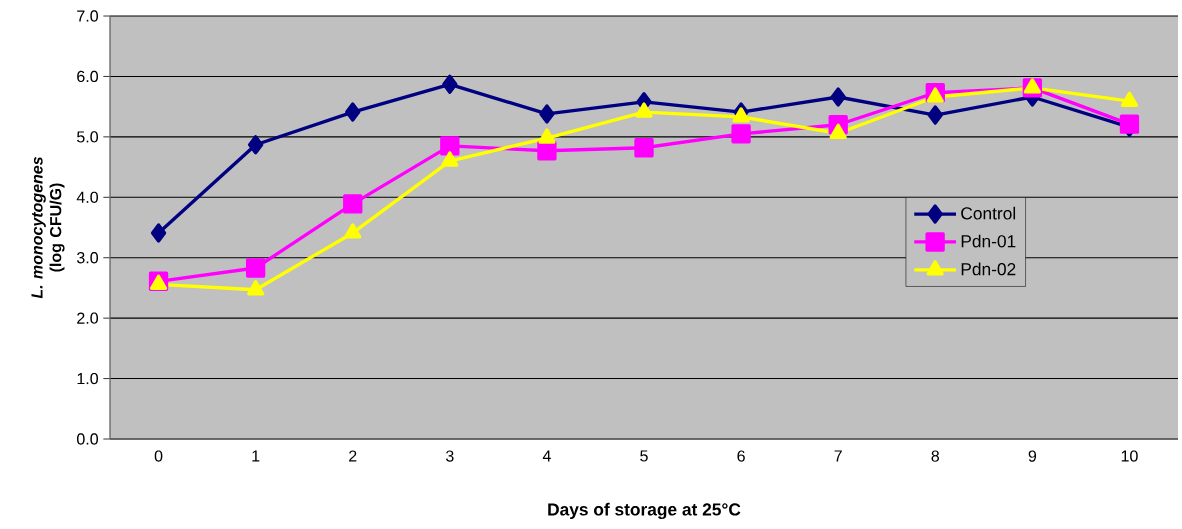 This screenshot has height=529, width=1182. What do you see at coordinates (1032, 456) in the screenshot?
I see `x-tick-label: 9` at bounding box center [1032, 456].